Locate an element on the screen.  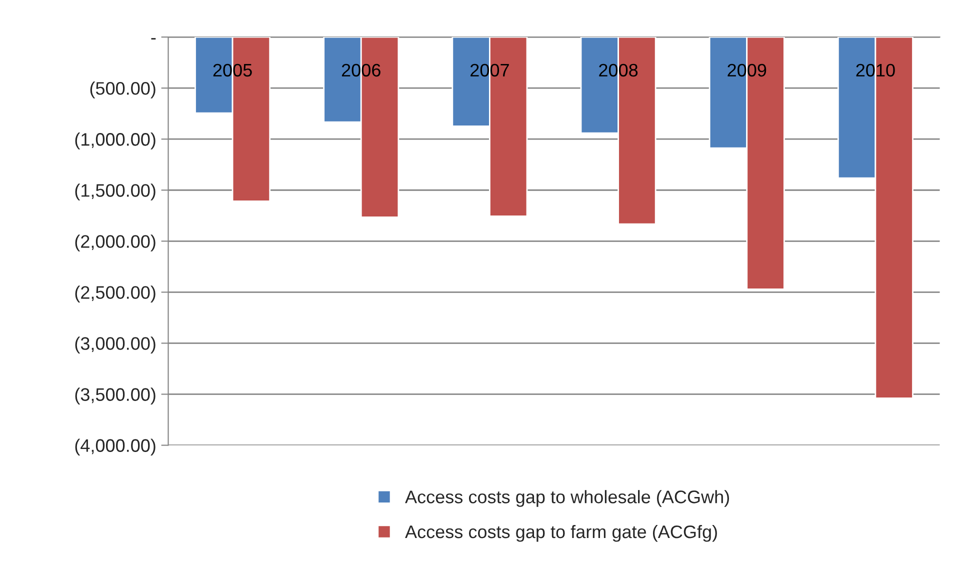
x-tick-label: 2005 is located at coordinates (232, 70).